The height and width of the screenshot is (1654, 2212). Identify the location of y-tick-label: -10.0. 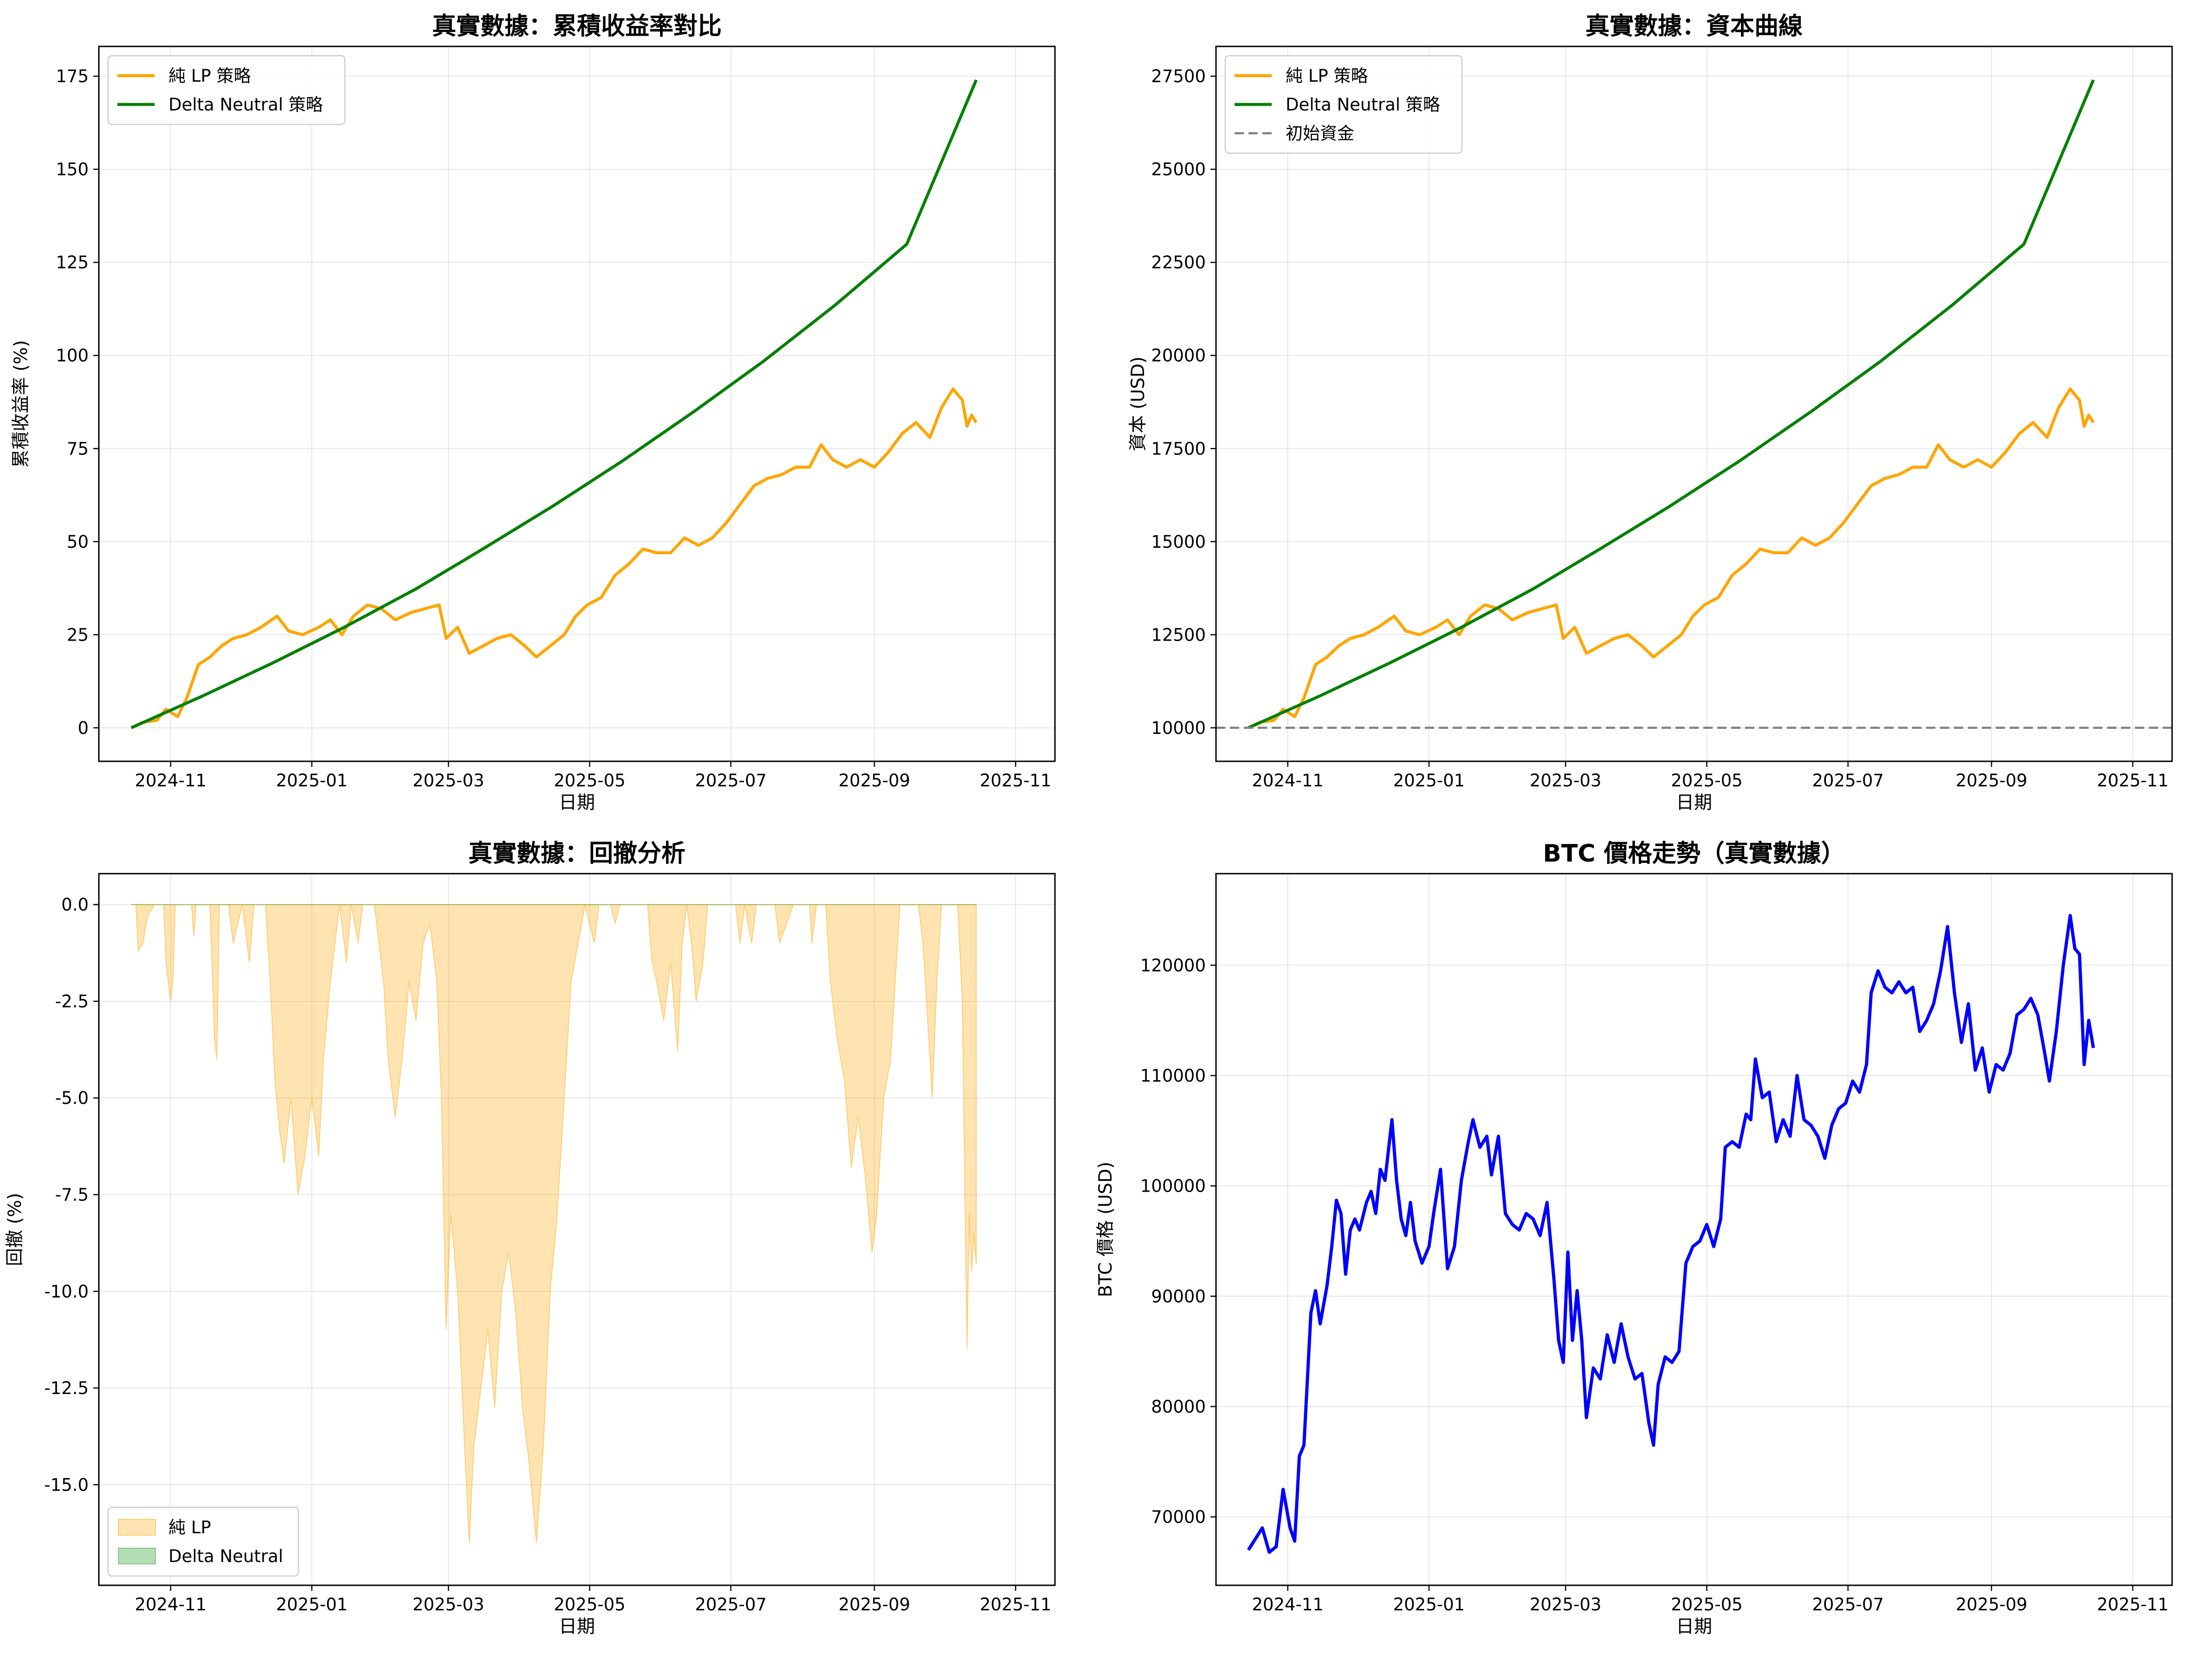
(66, 1292).